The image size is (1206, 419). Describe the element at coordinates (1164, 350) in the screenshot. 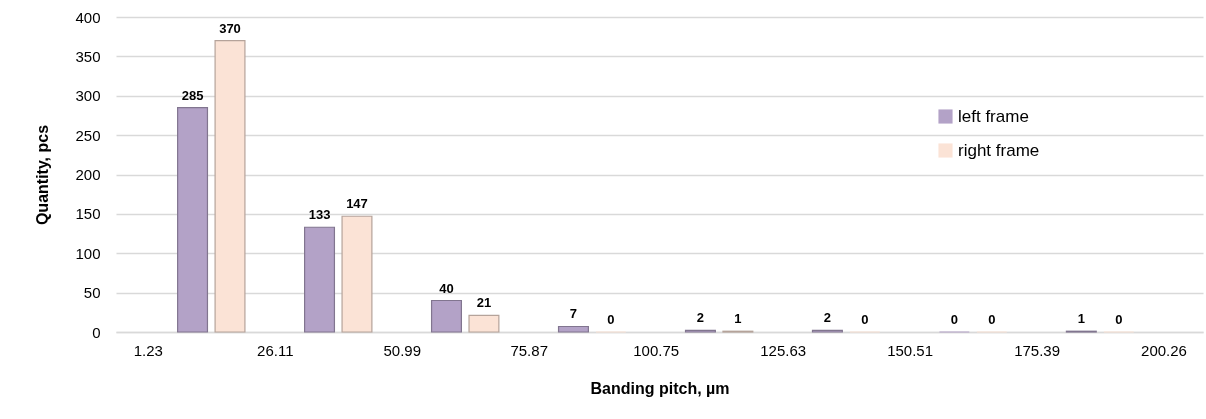

I see `x-tick-label: 200.26` at that location.